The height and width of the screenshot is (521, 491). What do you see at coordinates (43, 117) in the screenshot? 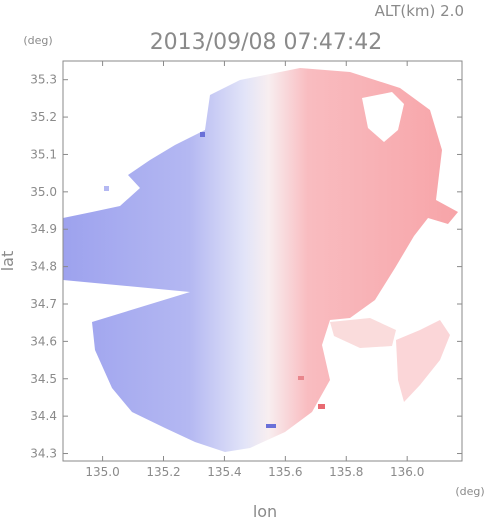
I see `y-tick-label: 35.2` at bounding box center [43, 117].